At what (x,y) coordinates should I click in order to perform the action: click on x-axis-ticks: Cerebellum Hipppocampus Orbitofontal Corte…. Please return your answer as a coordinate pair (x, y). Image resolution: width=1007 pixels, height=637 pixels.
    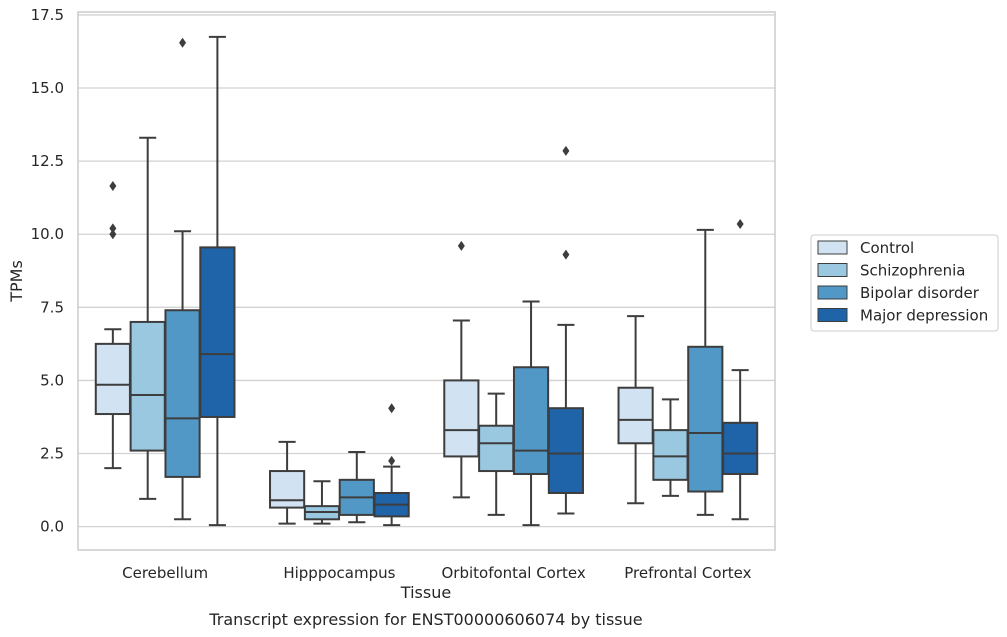
    Looking at the image, I should click on (436, 573).